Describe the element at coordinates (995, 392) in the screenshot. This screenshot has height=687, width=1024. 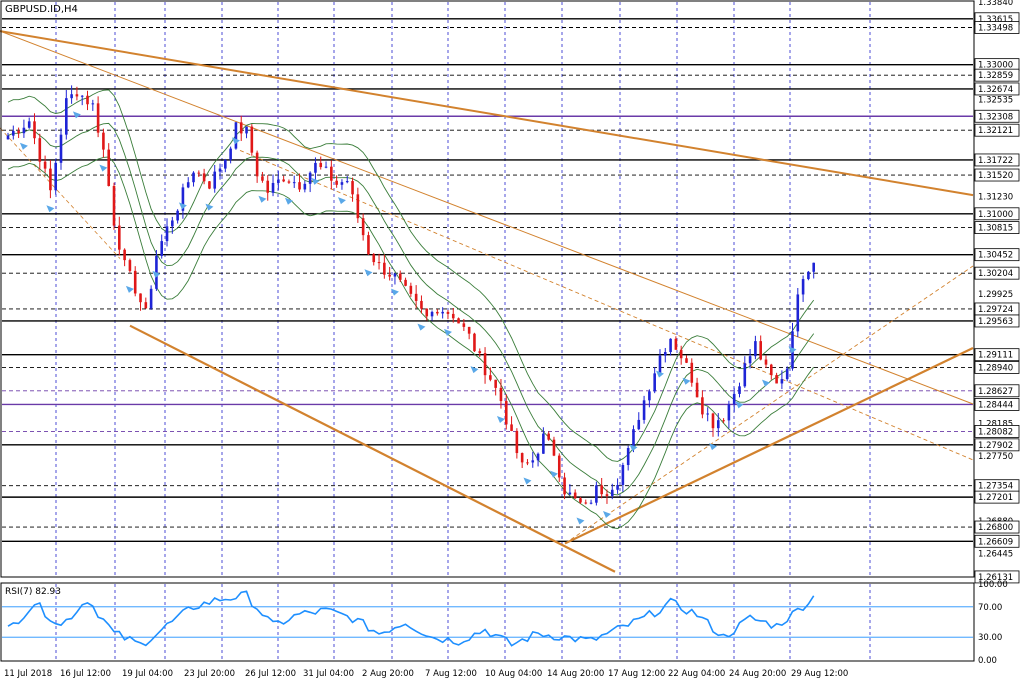
I see `price-tick-label: 1.28627` at that location.